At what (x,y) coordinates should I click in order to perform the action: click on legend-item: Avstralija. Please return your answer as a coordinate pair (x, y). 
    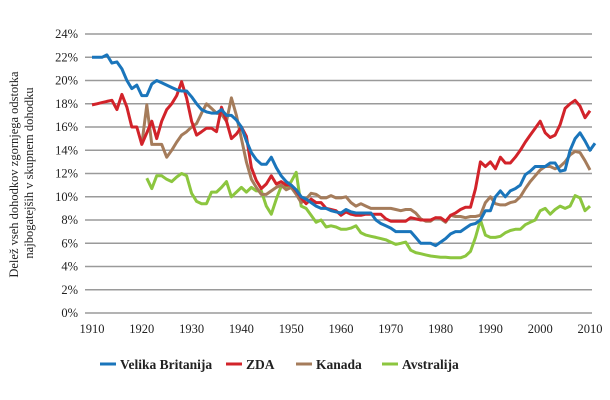
    Looking at the image, I should click on (420, 364).